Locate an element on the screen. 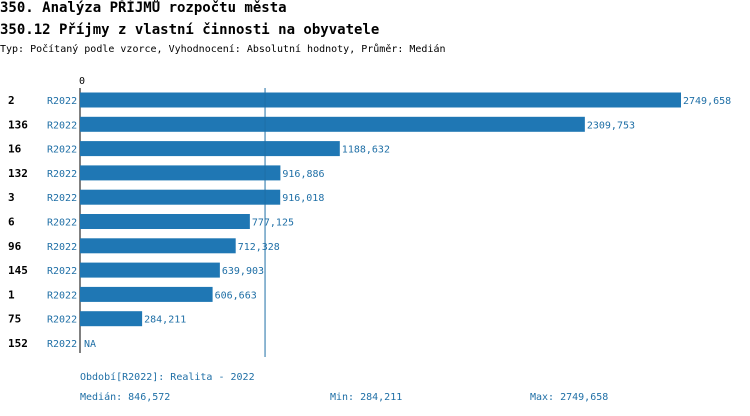 The height and width of the screenshot is (416, 750). chart-title: 350. Analýza PŘÍJMŮ rozpočtu města is located at coordinates (143, 8).